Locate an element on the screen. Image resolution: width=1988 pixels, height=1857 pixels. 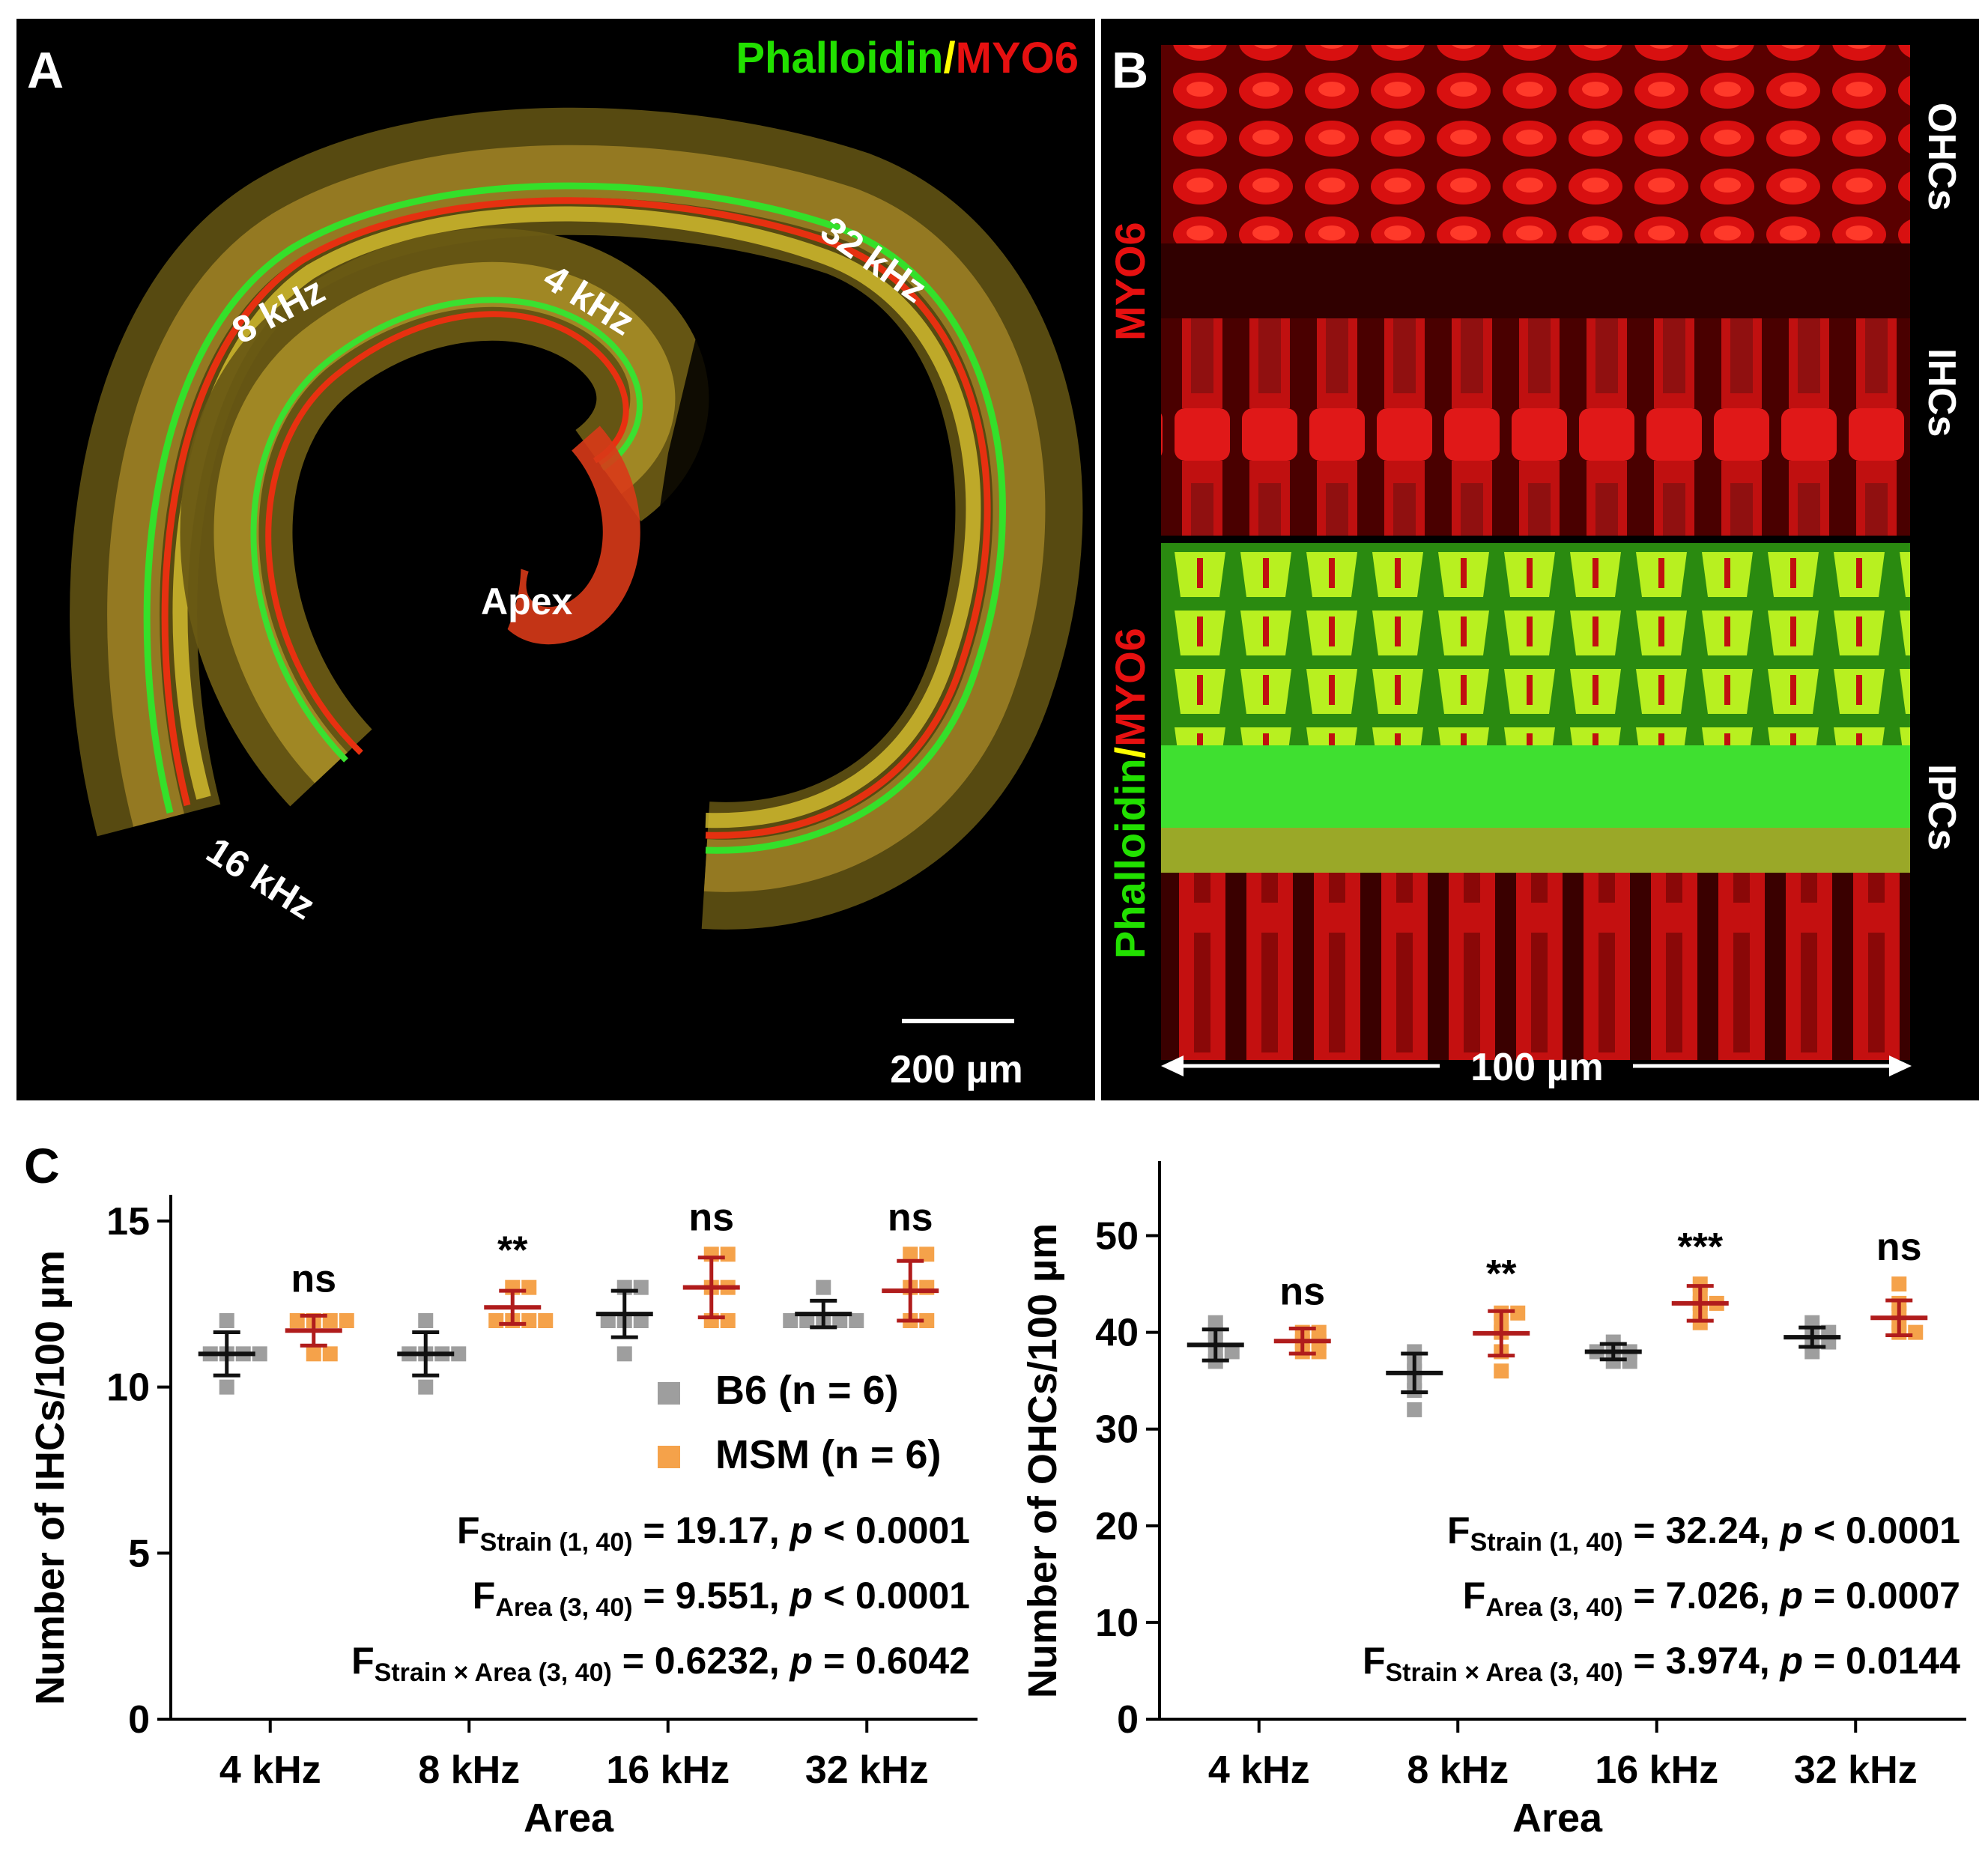
chart-0-stat-part: = 0.6232, is located at coordinates (701, 1661).